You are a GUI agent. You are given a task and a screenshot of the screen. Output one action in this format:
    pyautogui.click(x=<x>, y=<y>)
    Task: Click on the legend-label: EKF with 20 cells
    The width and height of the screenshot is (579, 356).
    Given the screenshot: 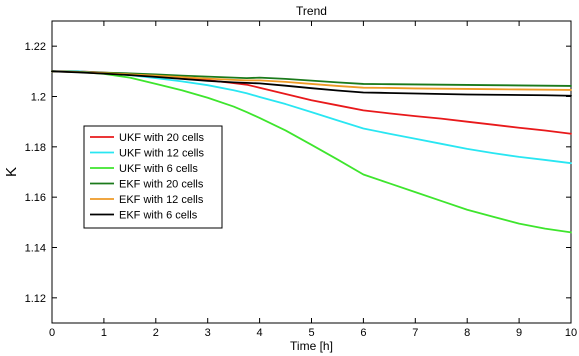 What is the action you would take?
    pyautogui.click(x=161, y=185)
    